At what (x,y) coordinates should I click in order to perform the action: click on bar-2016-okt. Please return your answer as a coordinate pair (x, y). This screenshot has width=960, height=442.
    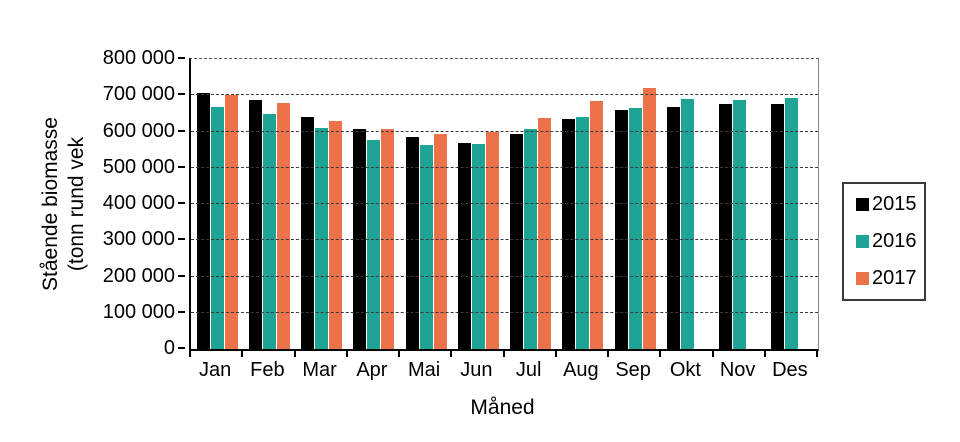
    Looking at the image, I should click on (687, 224).